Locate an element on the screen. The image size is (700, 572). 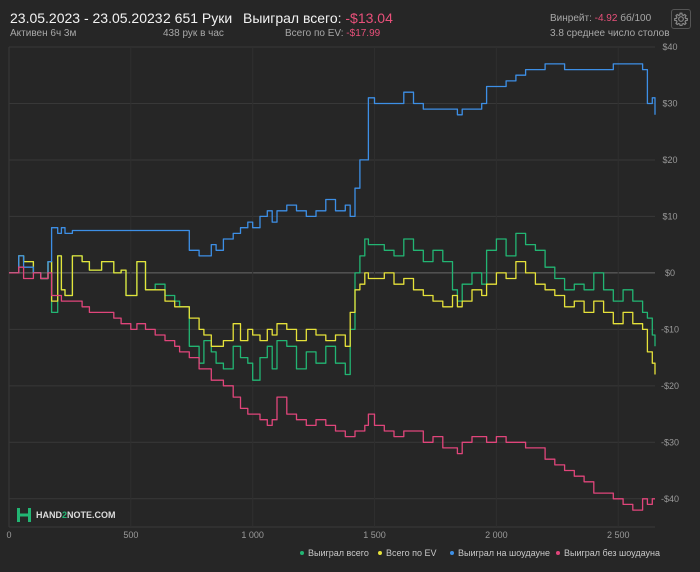
hand2note-logo-icon is located at coordinates (24, 515).